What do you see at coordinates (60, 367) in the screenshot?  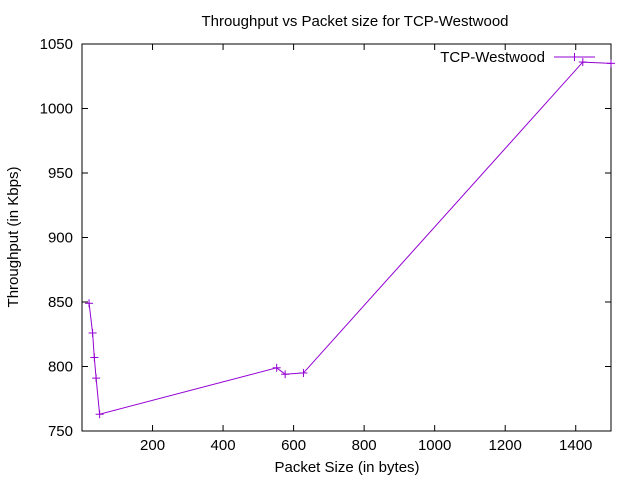 I see `y-tick-label: 800` at bounding box center [60, 367].